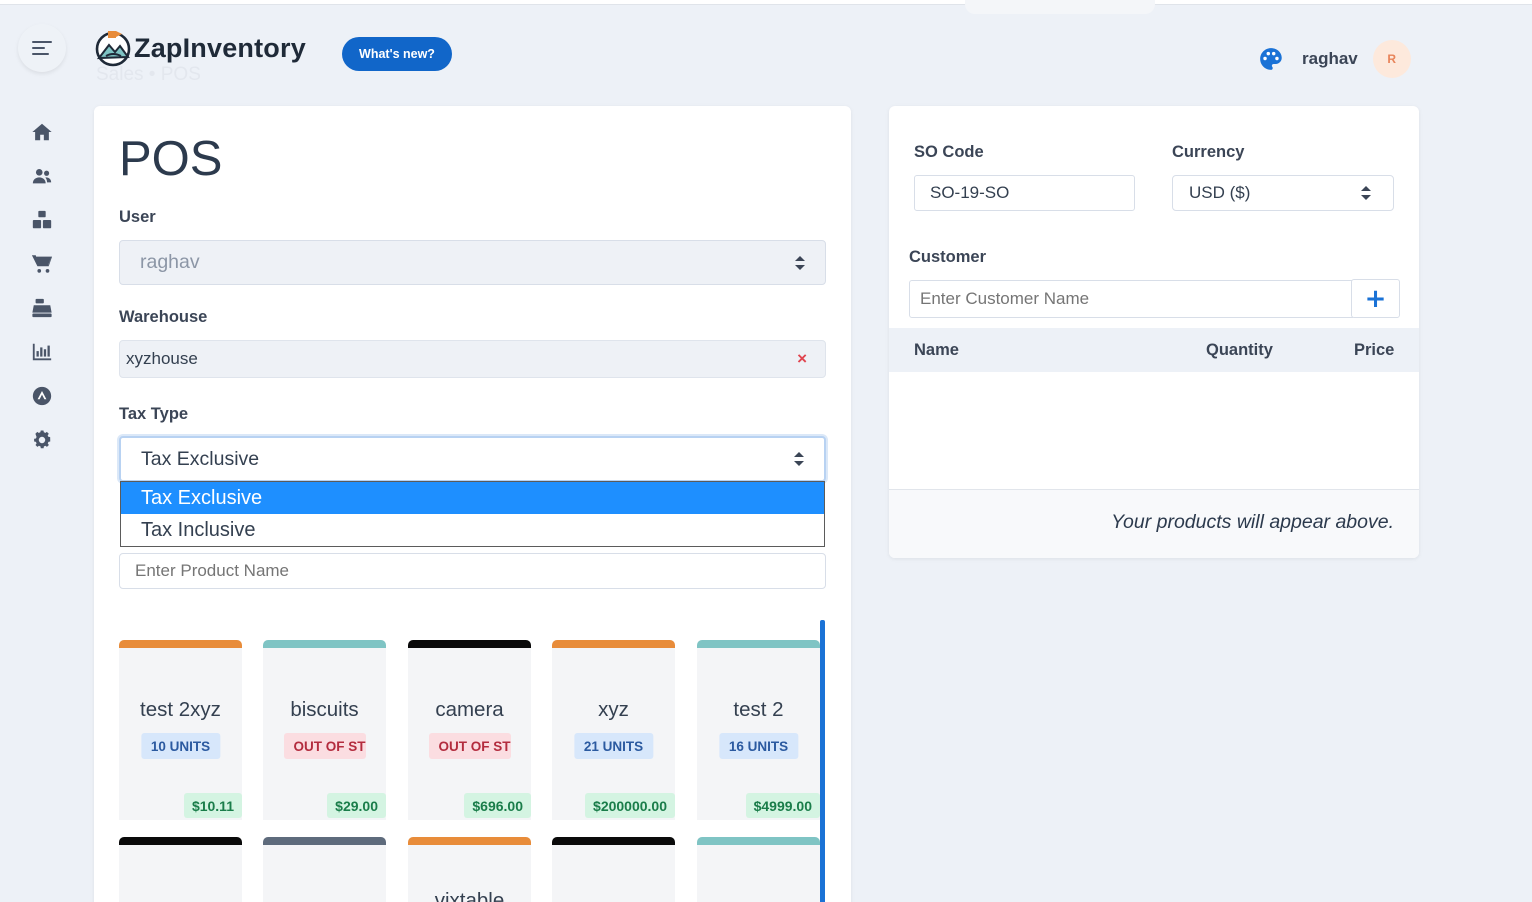 The width and height of the screenshot is (1532, 902). What do you see at coordinates (1220, 192) in the screenshot?
I see `currency-value: USD ($)` at bounding box center [1220, 192].